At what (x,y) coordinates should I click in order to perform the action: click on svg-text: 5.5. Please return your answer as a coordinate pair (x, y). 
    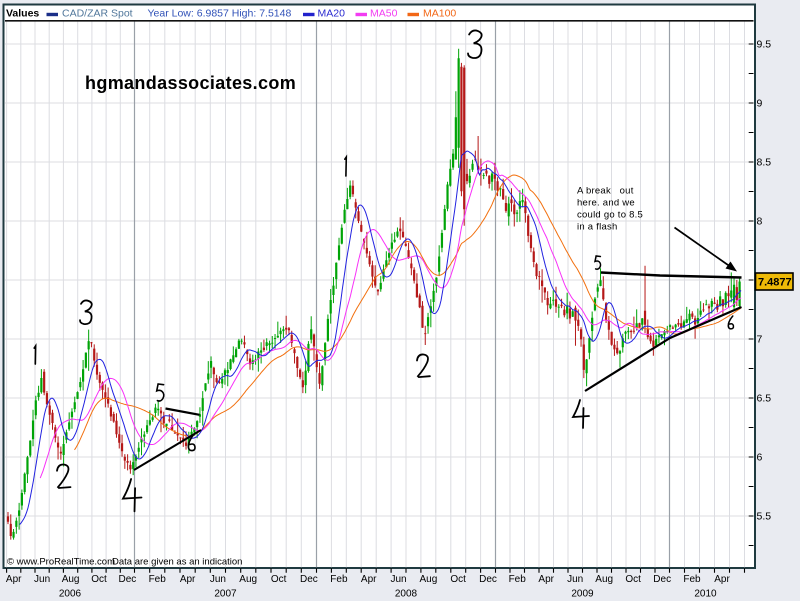
    Looking at the image, I should click on (764, 517).